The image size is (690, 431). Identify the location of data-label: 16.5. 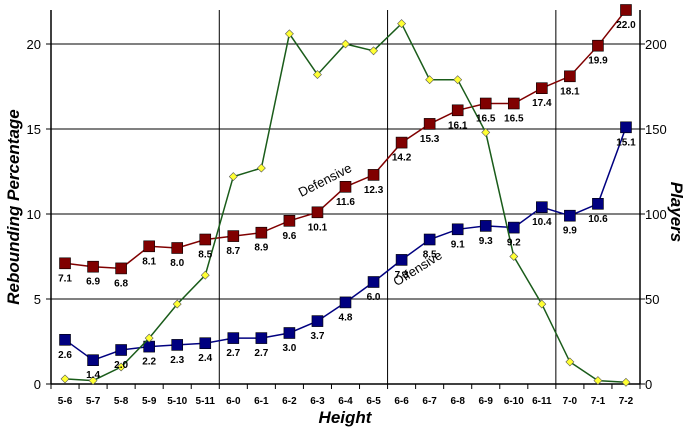
(514, 119).